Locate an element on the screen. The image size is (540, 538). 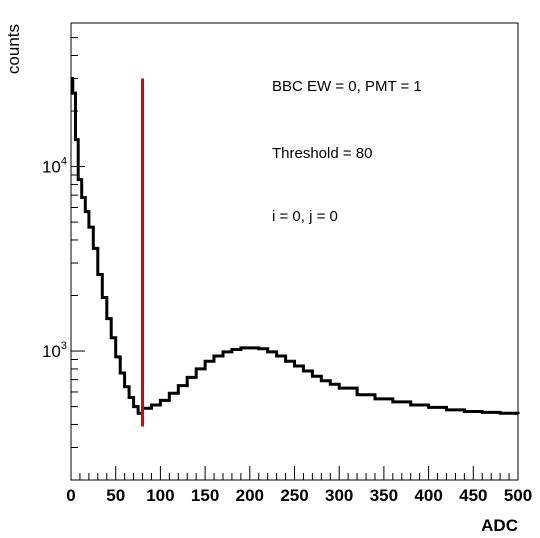
x-tick-label: 400 is located at coordinates (428, 495).